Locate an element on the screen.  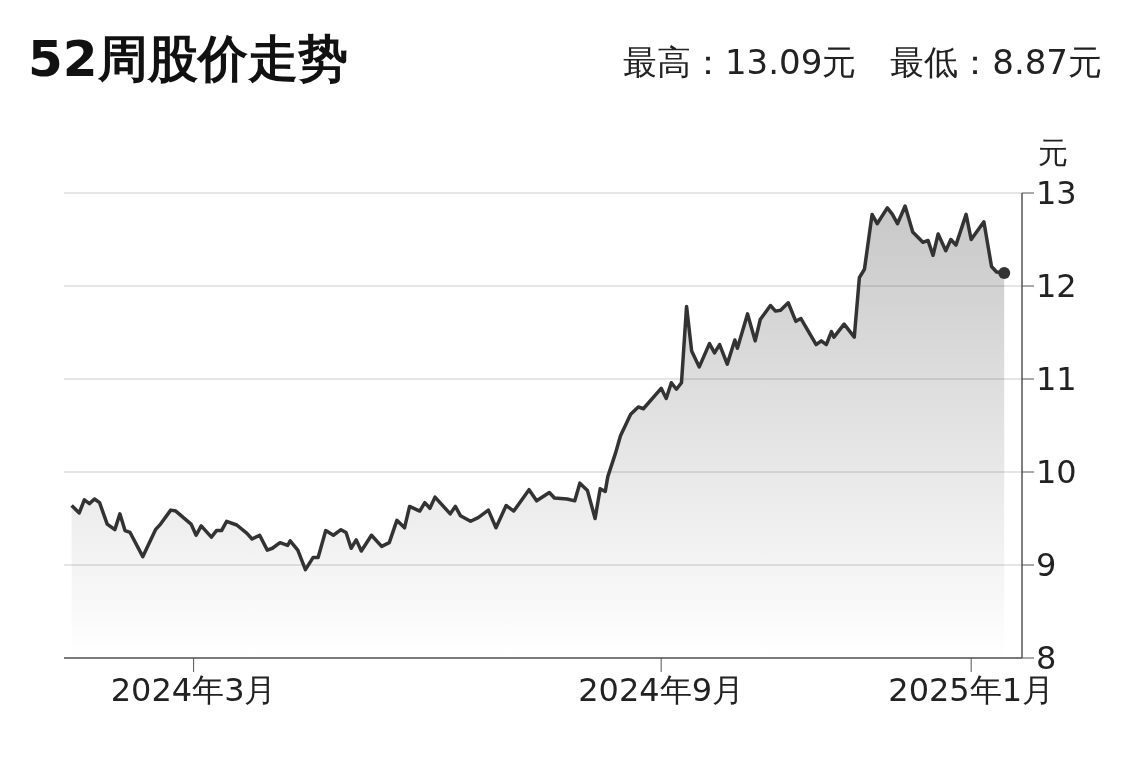
x-tick-label: 2024年9月 is located at coordinates (661, 689).